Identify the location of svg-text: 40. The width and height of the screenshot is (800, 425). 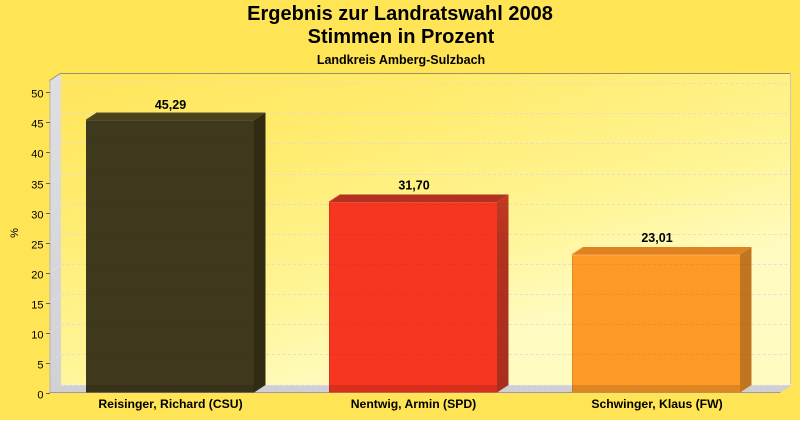
(37, 155).